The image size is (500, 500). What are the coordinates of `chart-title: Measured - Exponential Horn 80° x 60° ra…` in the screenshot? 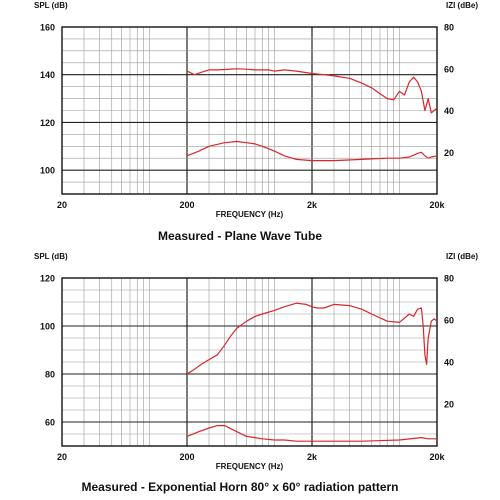 It's located at (239, 487).